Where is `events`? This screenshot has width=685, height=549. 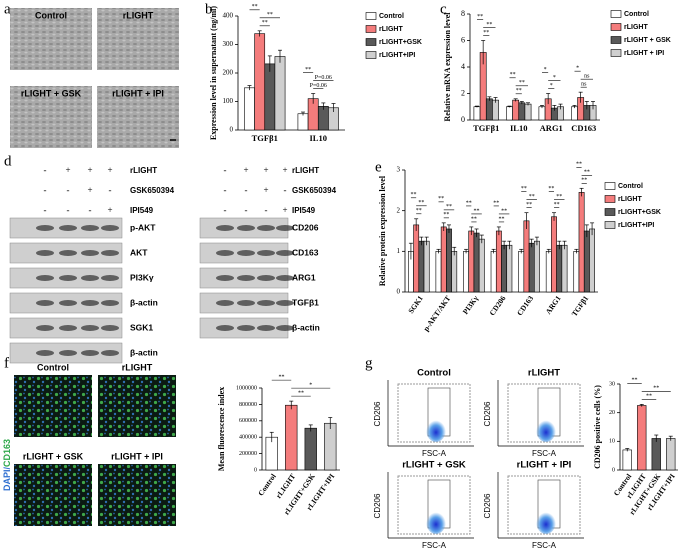
events is located at coordinates (436, 430).